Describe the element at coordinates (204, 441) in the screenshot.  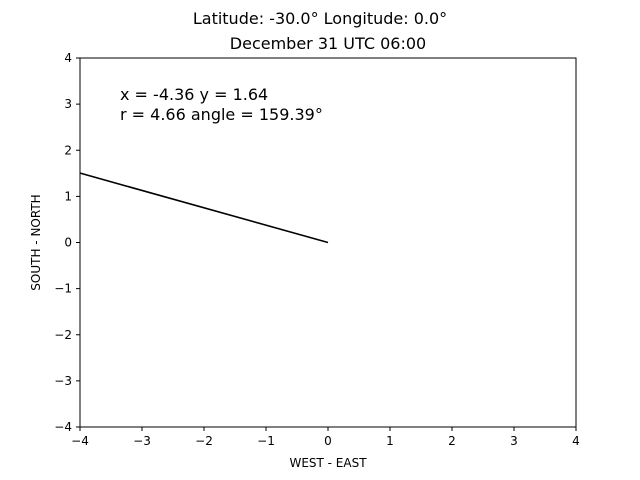
I see `x-tick-label: −2` at that location.